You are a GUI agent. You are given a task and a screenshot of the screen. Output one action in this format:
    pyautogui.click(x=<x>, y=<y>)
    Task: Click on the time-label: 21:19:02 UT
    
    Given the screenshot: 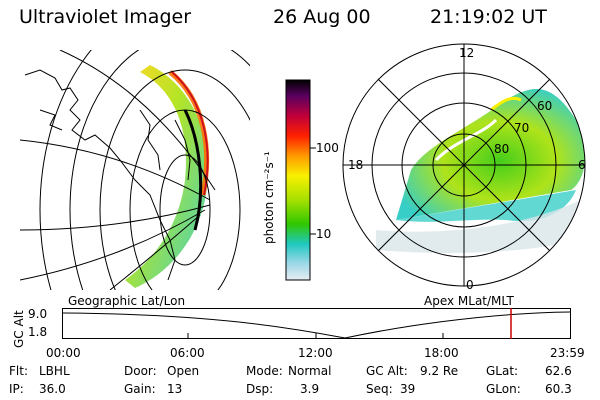 What is the action you would take?
    pyautogui.click(x=488, y=17)
    